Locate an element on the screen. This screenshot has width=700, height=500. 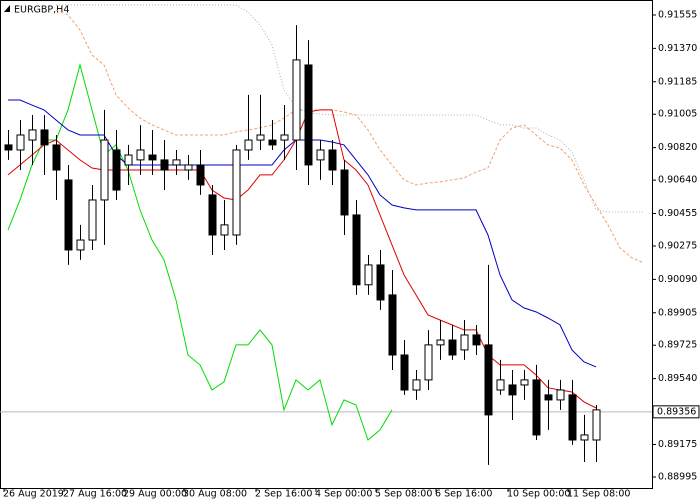
y-tick-label: 0.89175 is located at coordinates (677, 444).